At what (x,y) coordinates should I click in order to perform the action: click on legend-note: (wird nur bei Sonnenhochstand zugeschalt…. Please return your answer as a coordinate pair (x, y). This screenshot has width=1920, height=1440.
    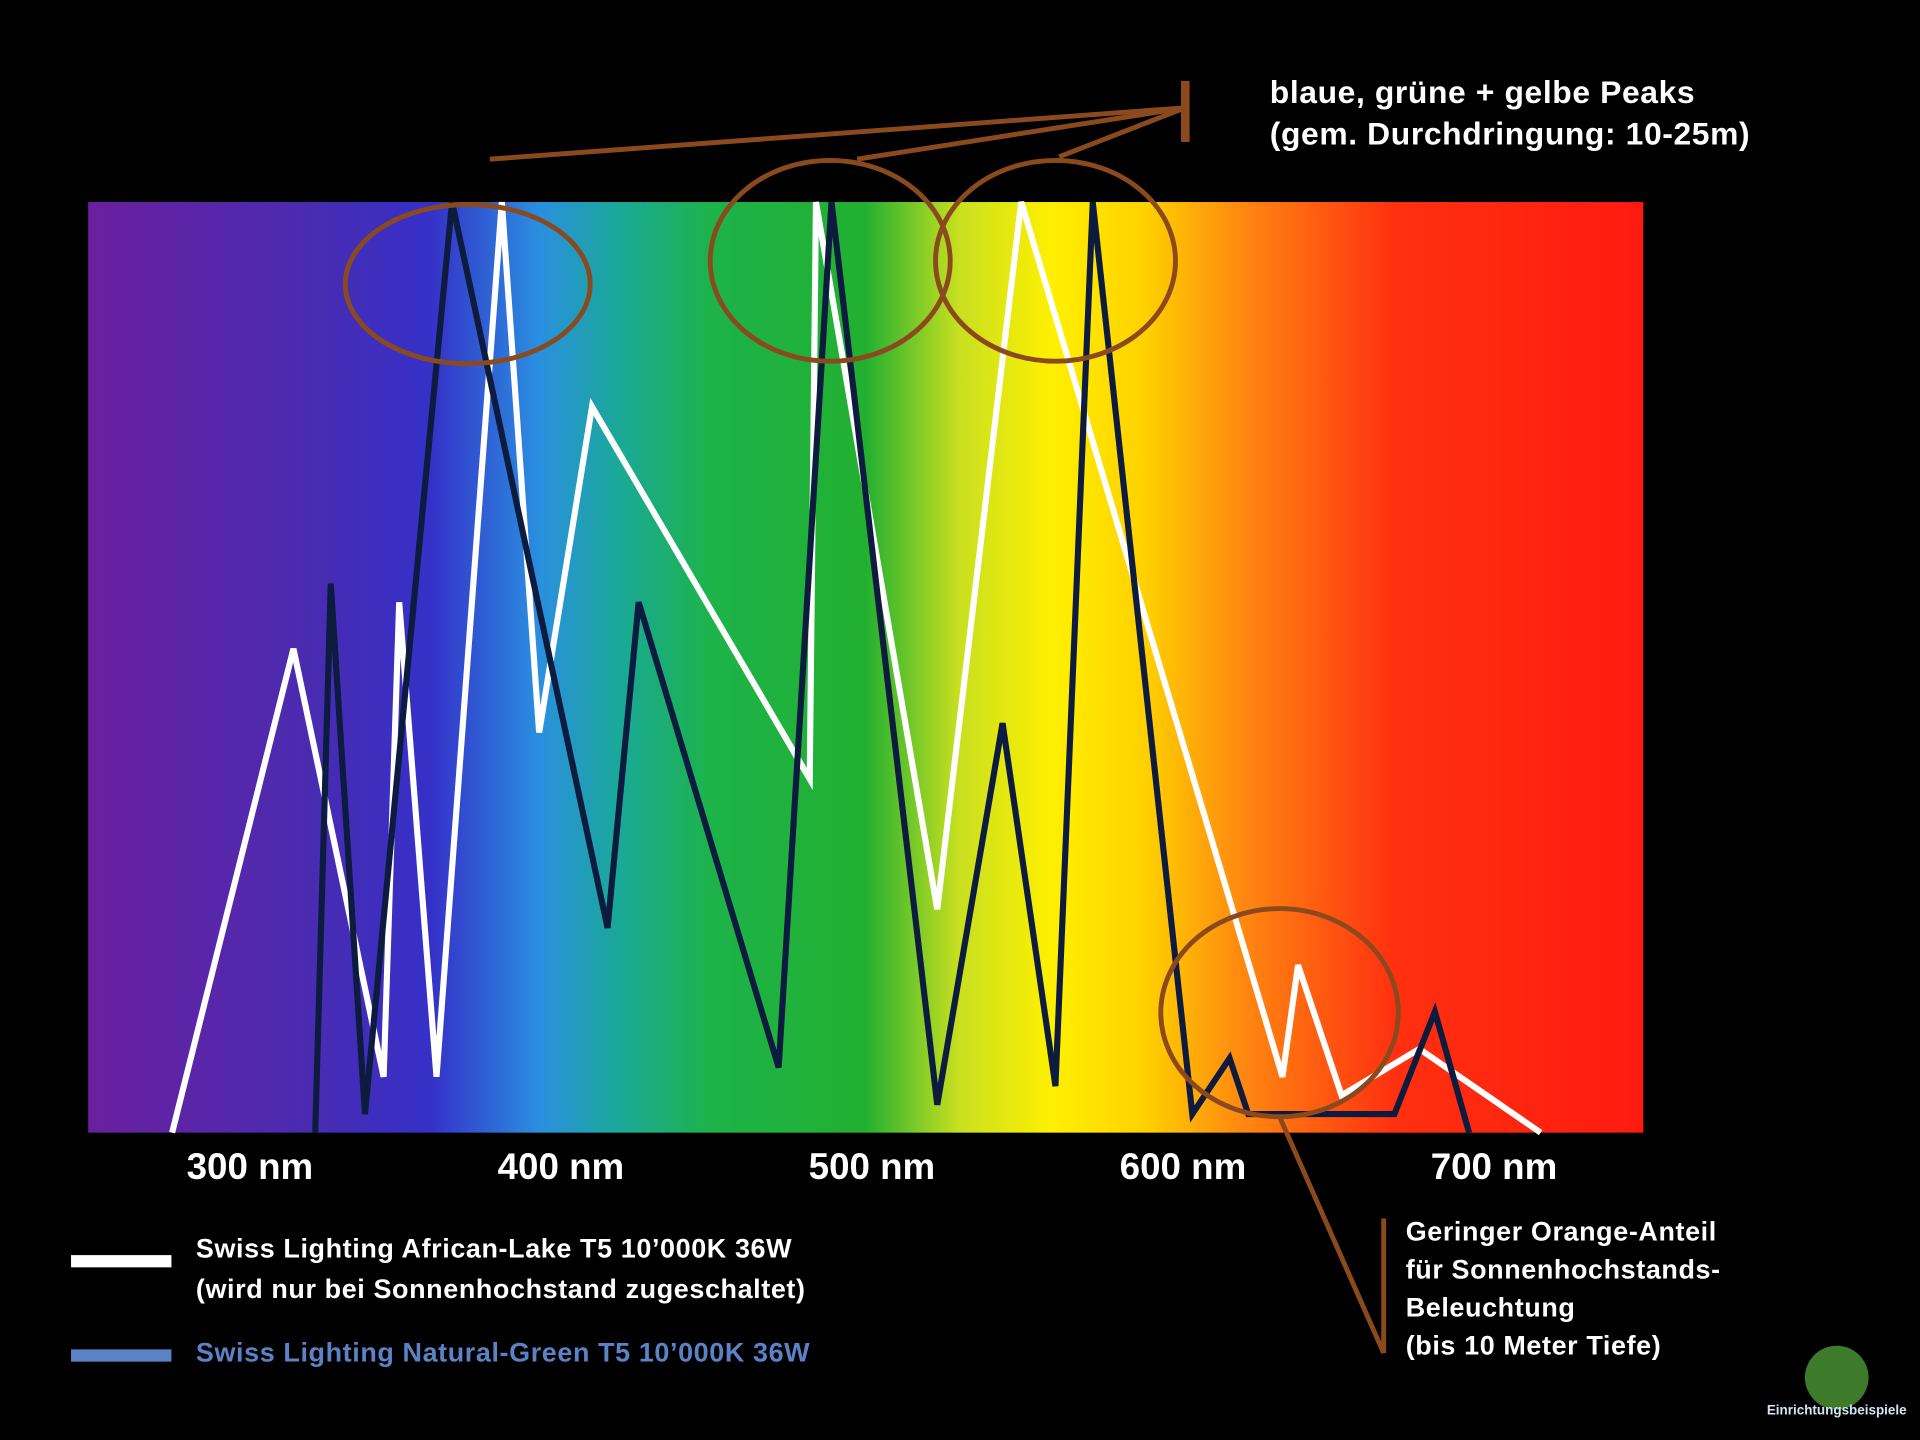
    Looking at the image, I should click on (501, 1289).